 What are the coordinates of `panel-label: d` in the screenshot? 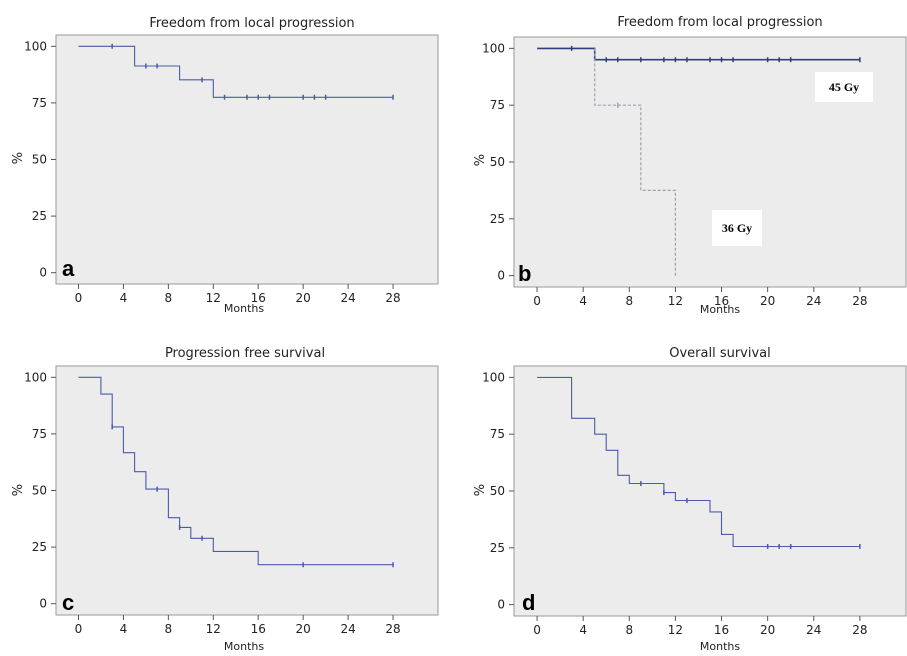 It's located at (528, 602).